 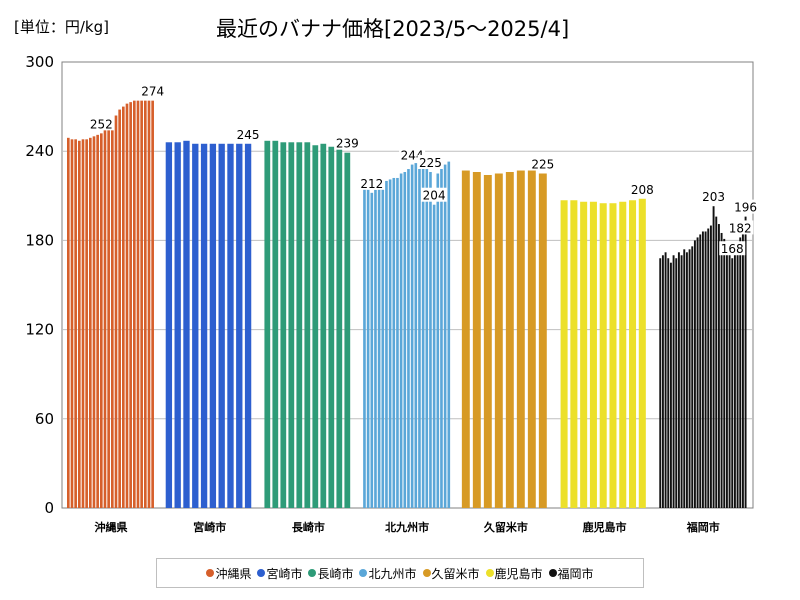 I want to click on x-tick-label: 久留米市, so click(x=506, y=527).